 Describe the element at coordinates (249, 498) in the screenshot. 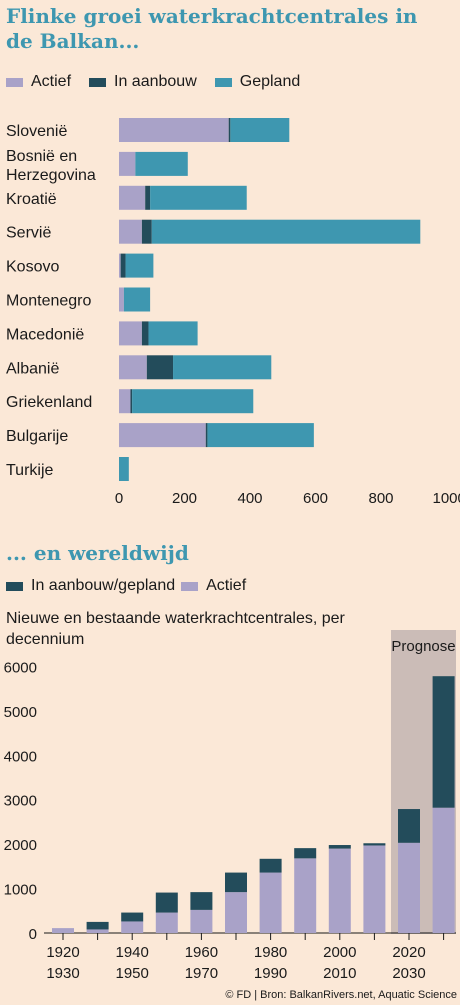

I see `x-tick-label-400: 400` at that location.